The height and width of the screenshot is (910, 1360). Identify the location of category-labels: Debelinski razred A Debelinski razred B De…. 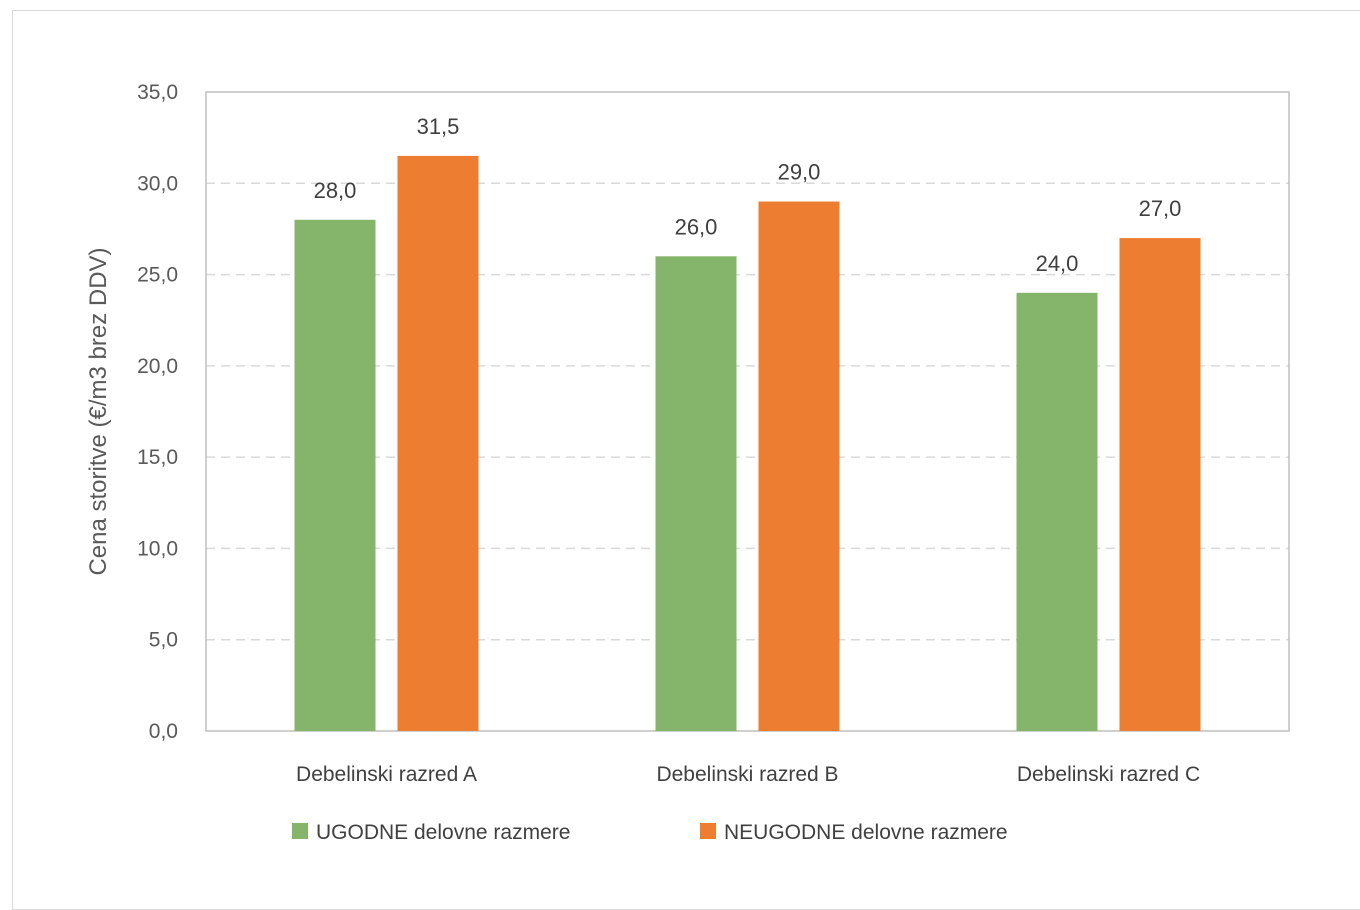
(748, 774).